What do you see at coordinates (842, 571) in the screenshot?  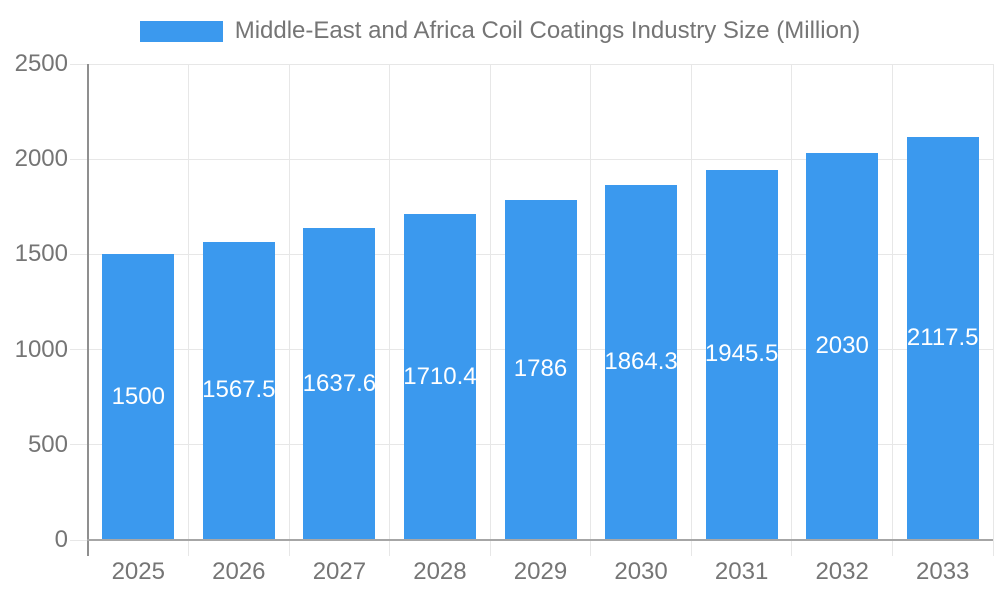 I see `x-tick-label: 2032` at bounding box center [842, 571].